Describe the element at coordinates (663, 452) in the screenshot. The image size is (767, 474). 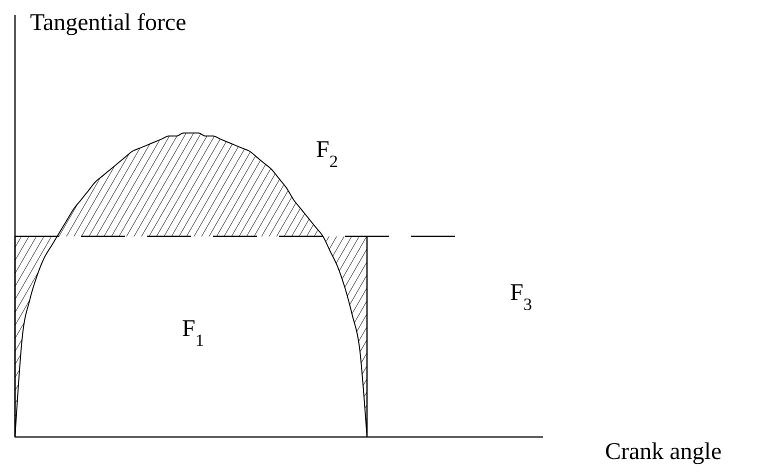
I see `x-axis-title: Crank angle` at that location.